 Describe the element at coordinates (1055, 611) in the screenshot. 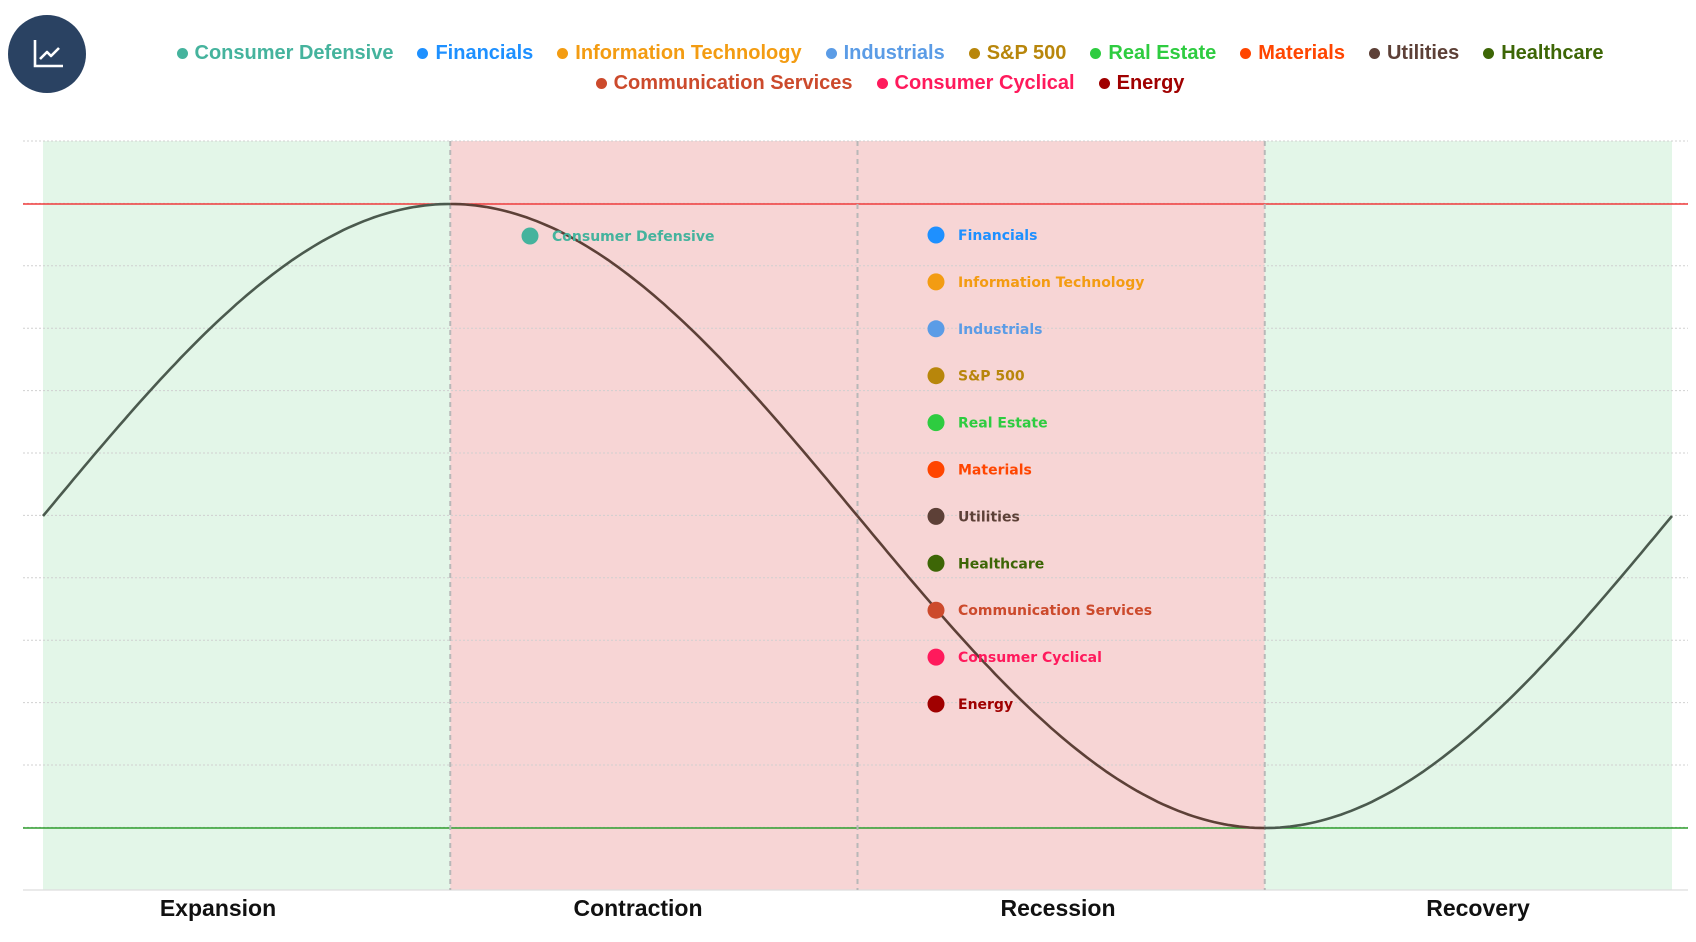

I see `sector-point-label: Communication Services` at that location.